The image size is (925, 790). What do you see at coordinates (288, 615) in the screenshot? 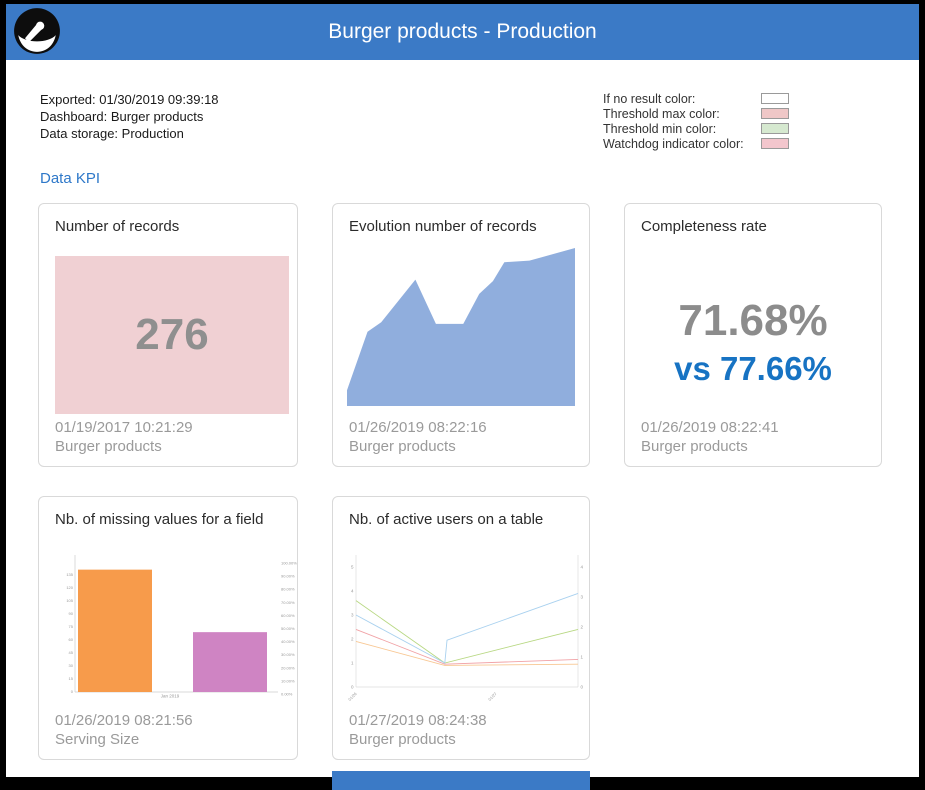
I see `svg-text: 60.00%` at bounding box center [288, 615].